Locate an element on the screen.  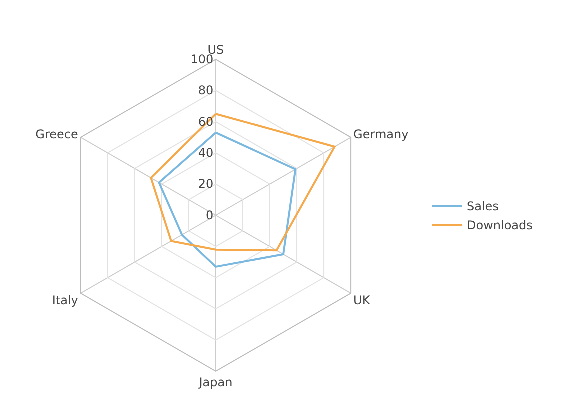
legend-label: Downloads is located at coordinates (500, 225).